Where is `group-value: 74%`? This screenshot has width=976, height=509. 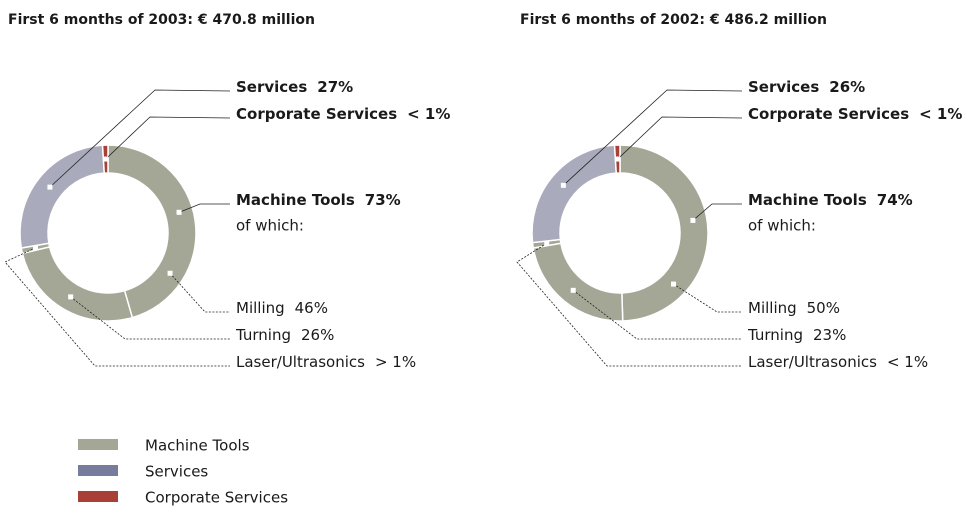 group-value: 74% is located at coordinates (895, 200).